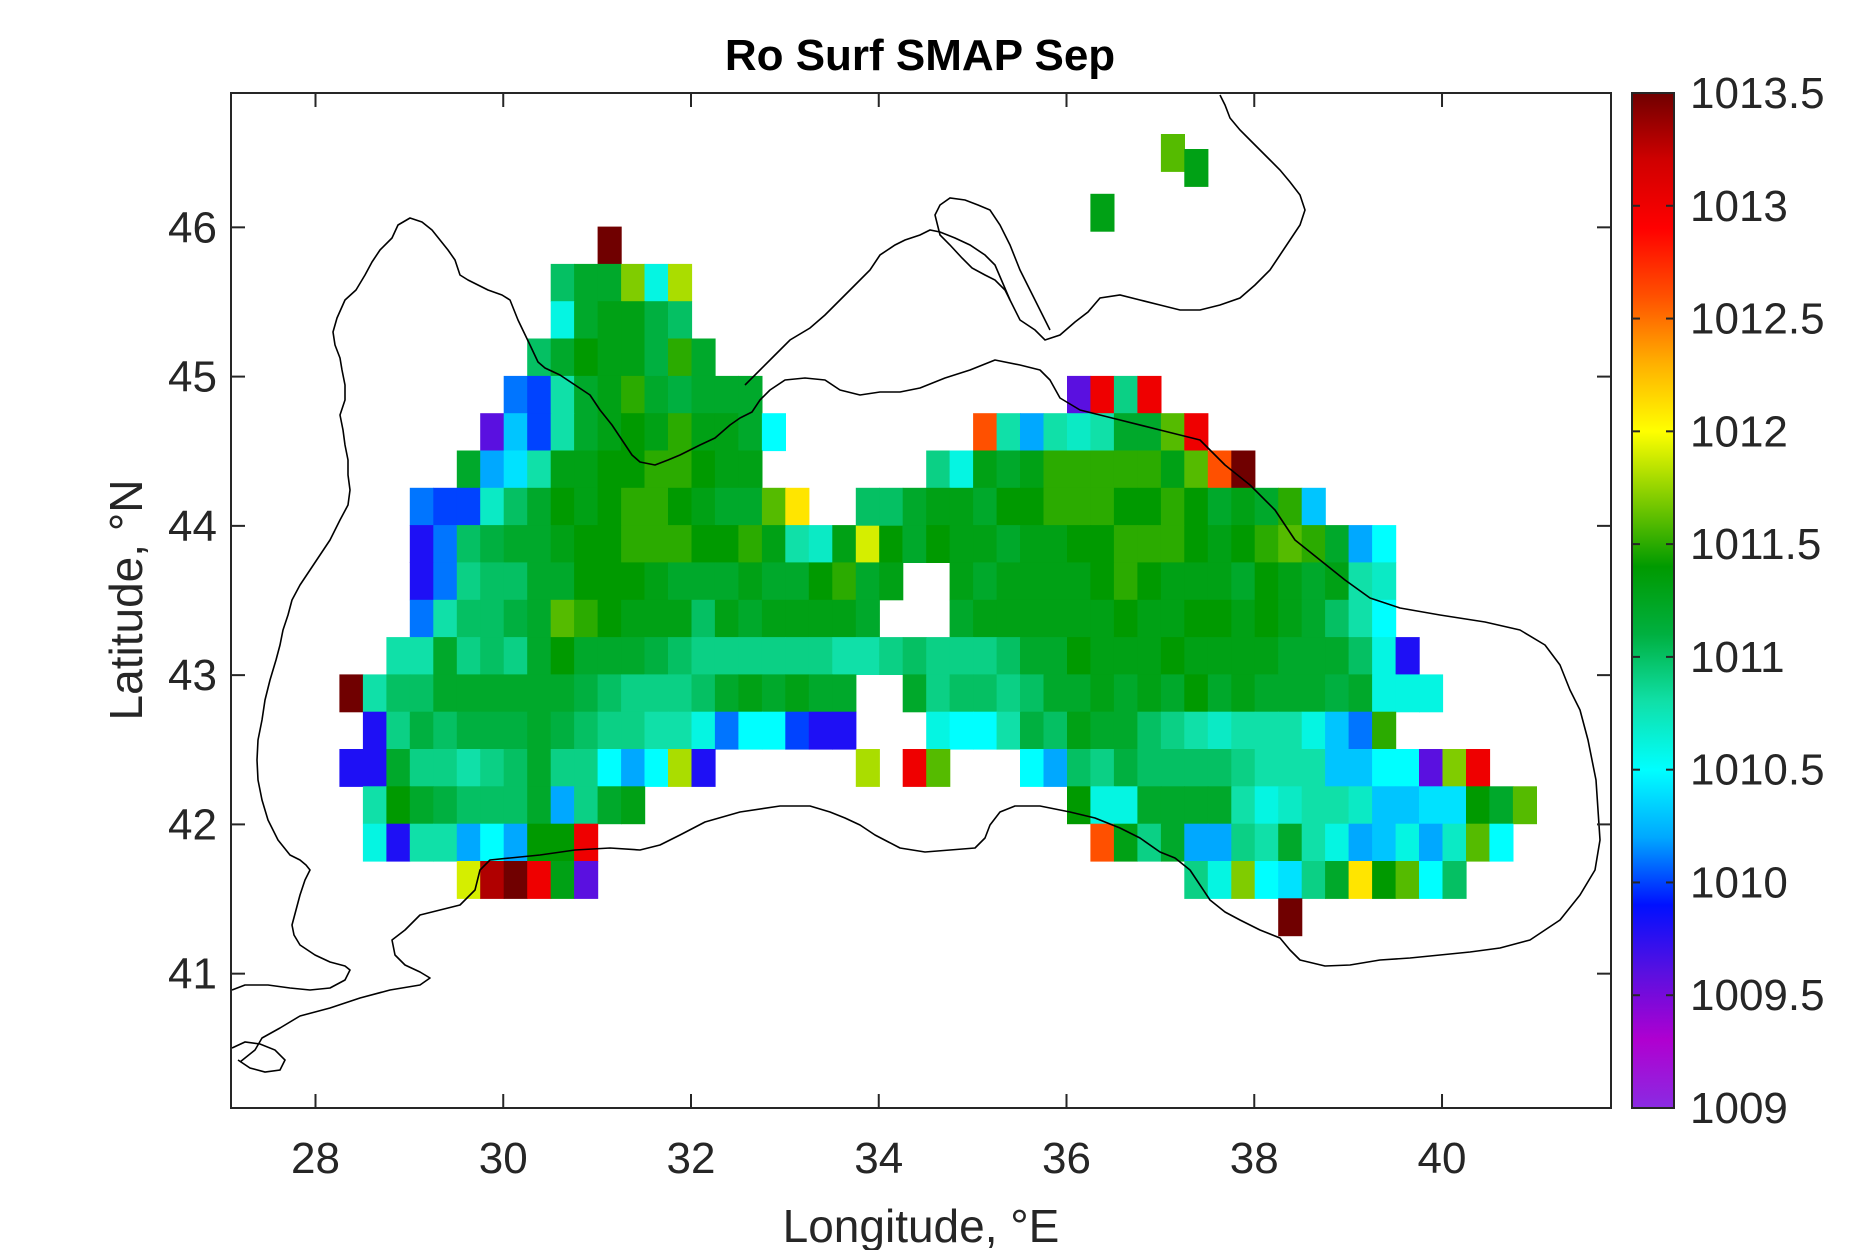 The image size is (1875, 1250). What do you see at coordinates (192, 377) in the screenshot?
I see `y-tick-label: 45` at bounding box center [192, 377].